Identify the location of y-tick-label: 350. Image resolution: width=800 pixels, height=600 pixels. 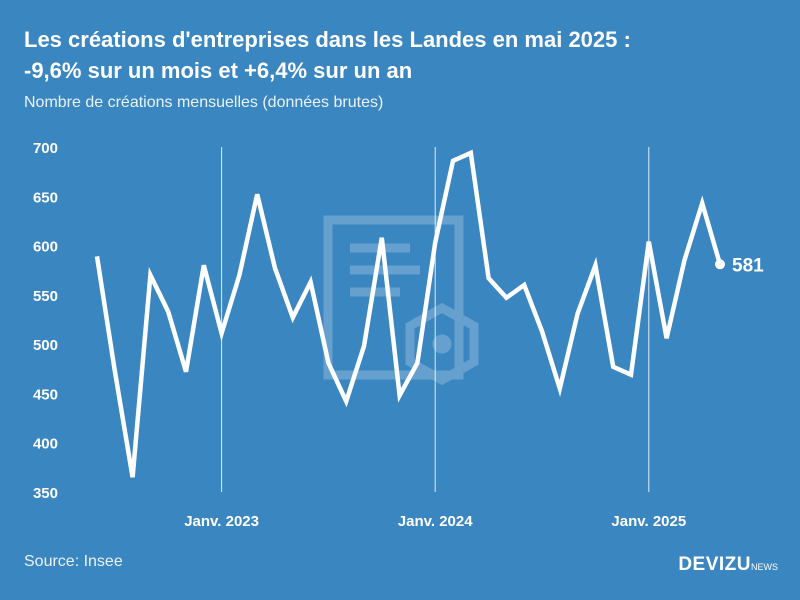
(45, 493).